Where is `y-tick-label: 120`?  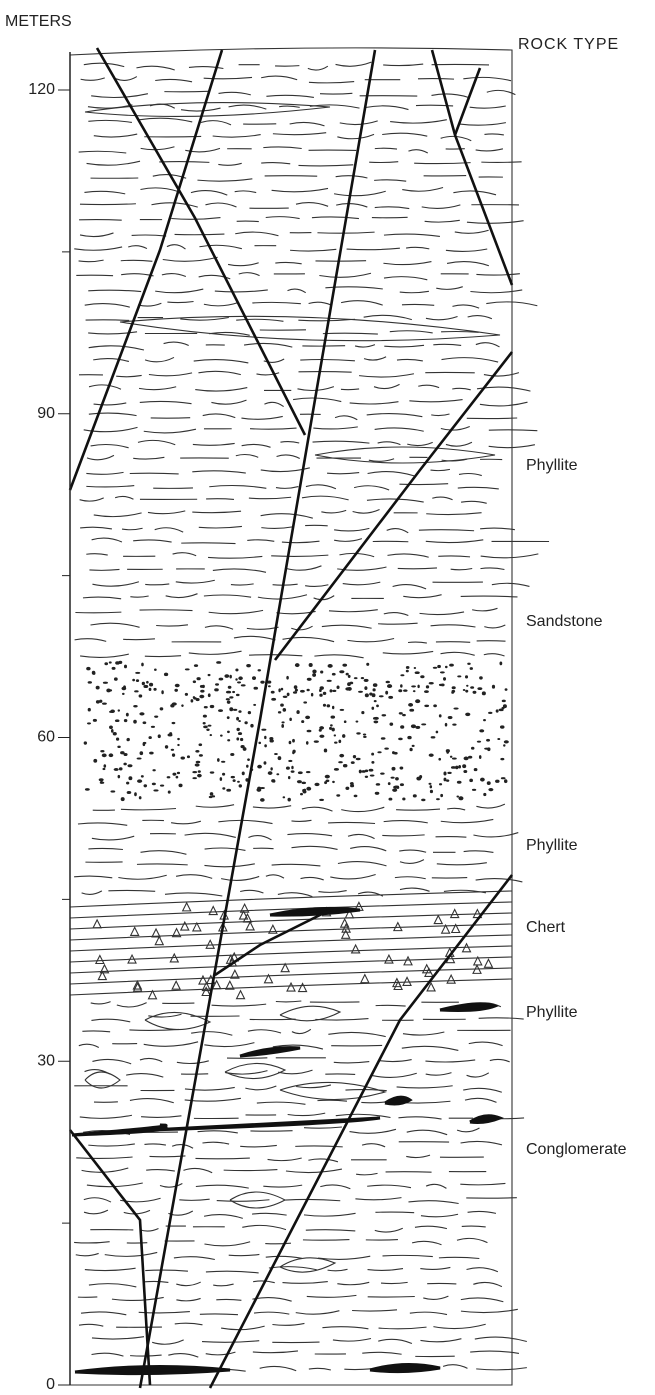
y-tick-label: 120 is located at coordinates (41, 89).